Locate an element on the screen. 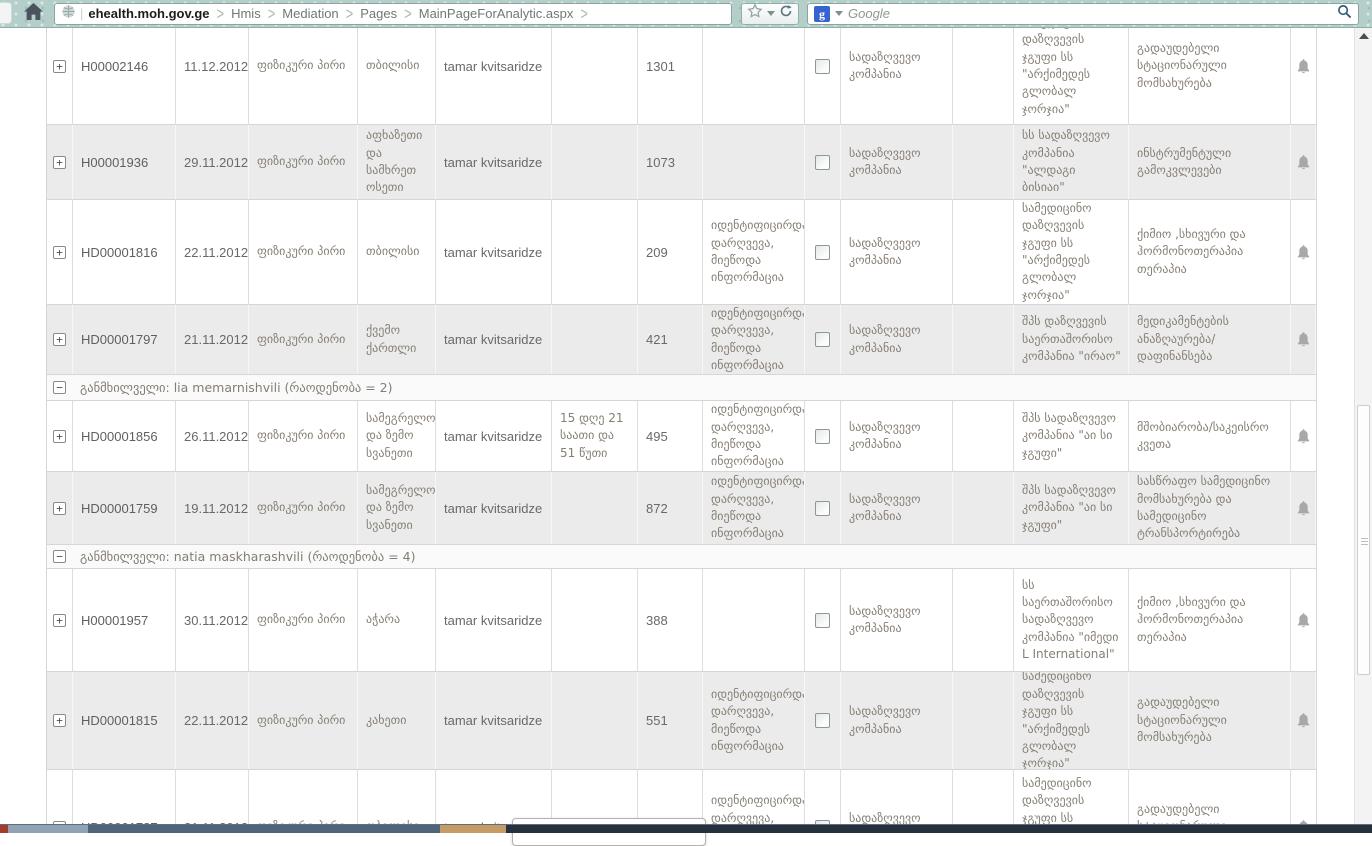 This screenshot has height=846, width=1372. vertical-scrollbar is located at coordinates (1363, 430).